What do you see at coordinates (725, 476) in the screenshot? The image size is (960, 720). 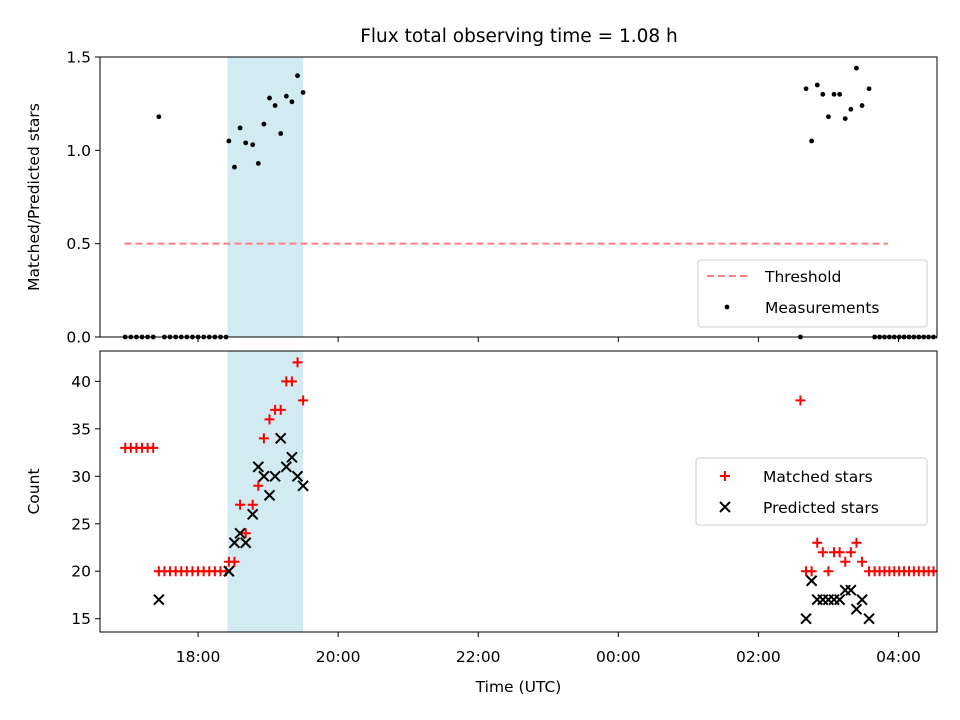 I see `legend-matched-swatch` at bounding box center [725, 476].